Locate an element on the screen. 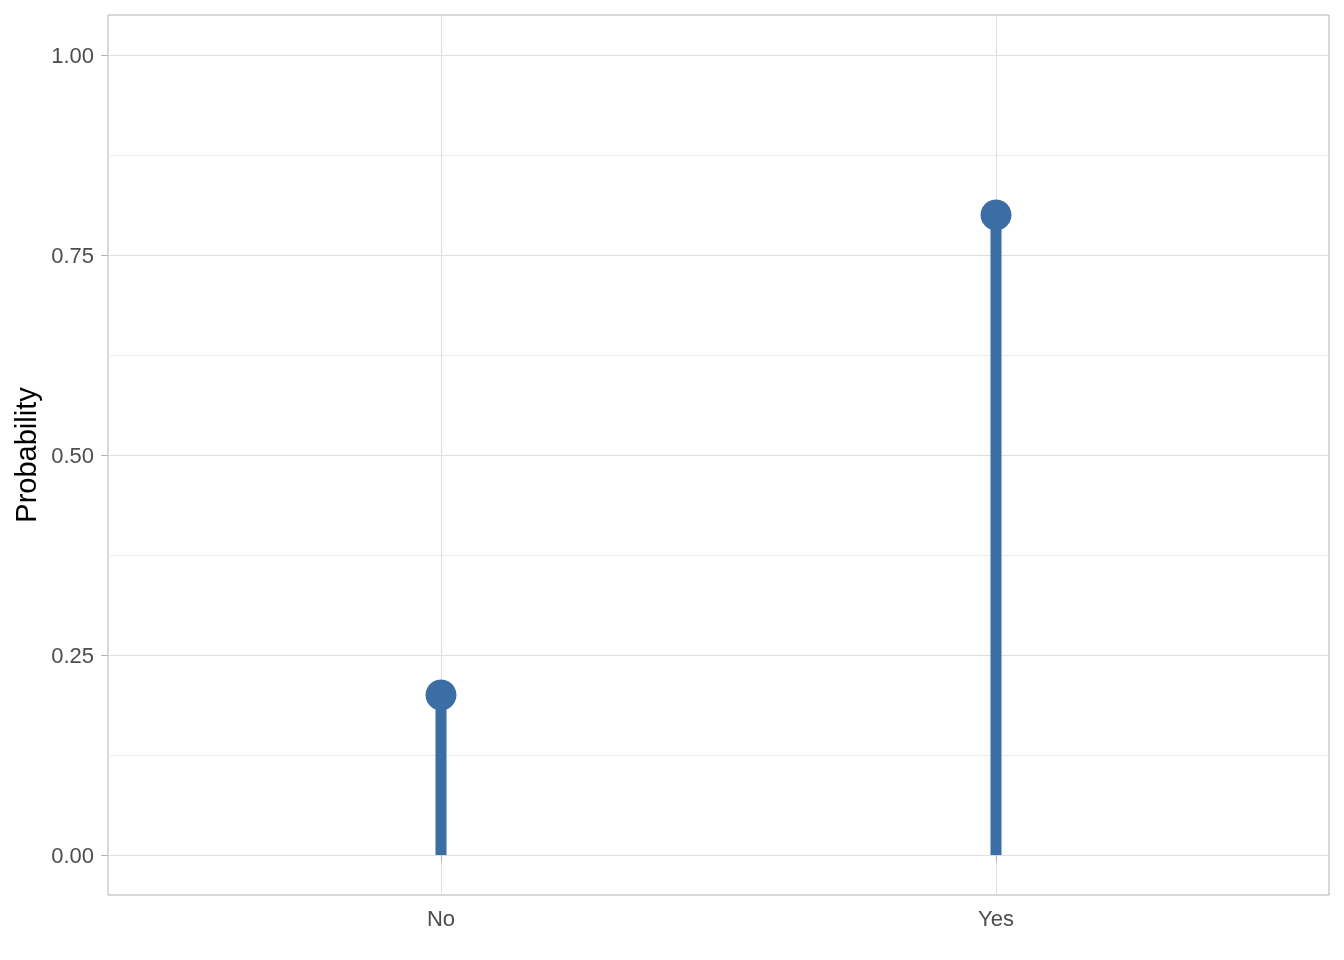  y-tick-label: 1.00 is located at coordinates (72, 55).